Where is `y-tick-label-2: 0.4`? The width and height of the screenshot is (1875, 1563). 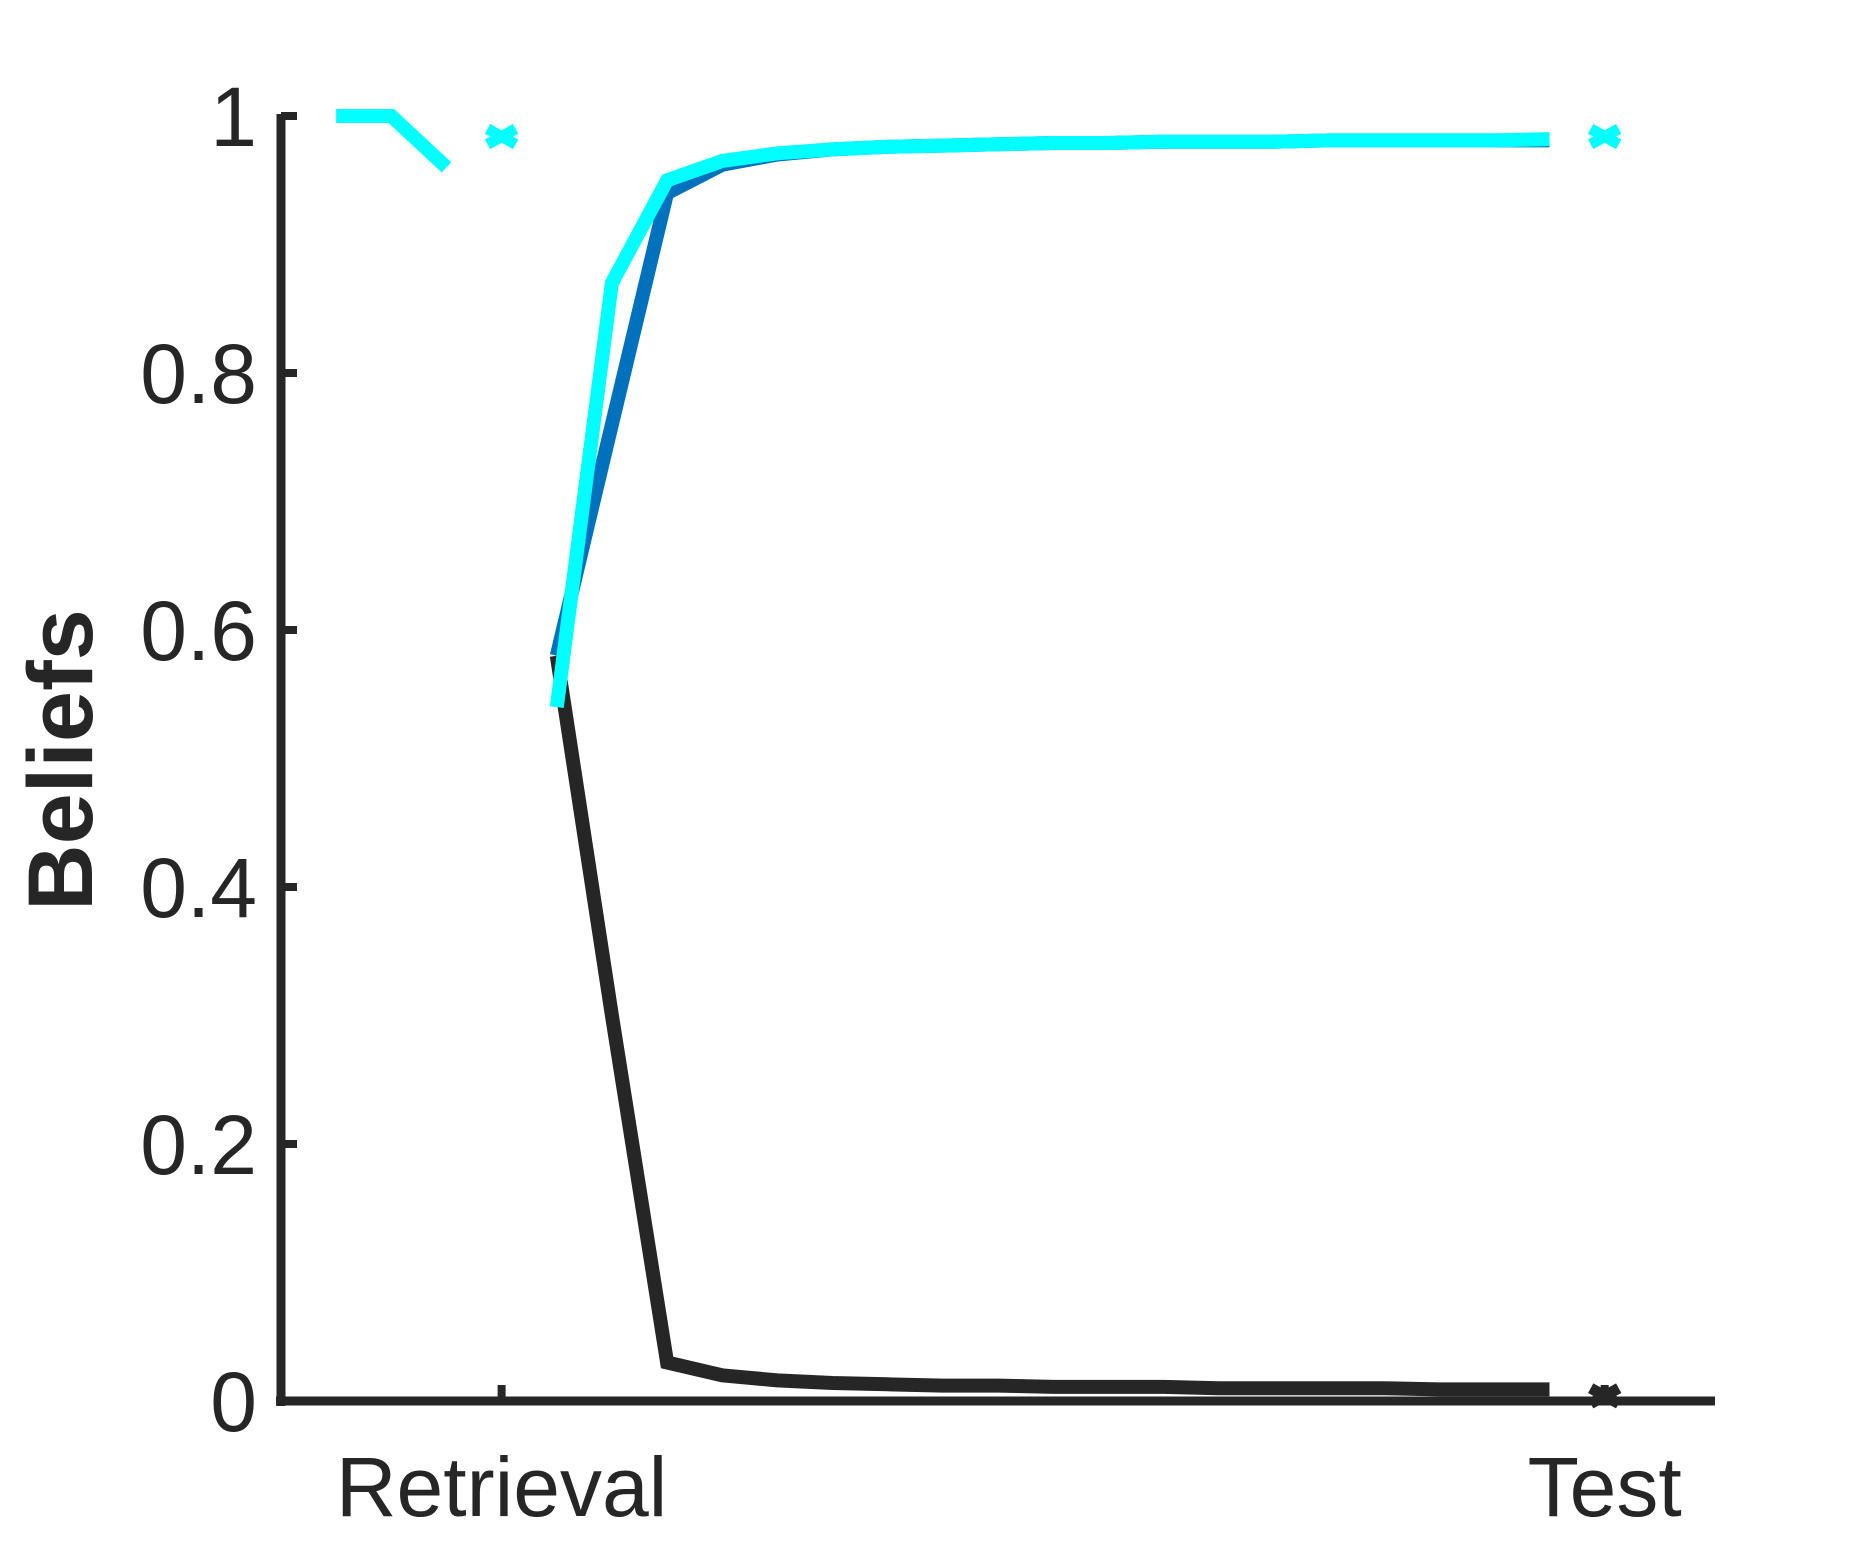
y-tick-label-2: 0.4 is located at coordinates (198, 888).